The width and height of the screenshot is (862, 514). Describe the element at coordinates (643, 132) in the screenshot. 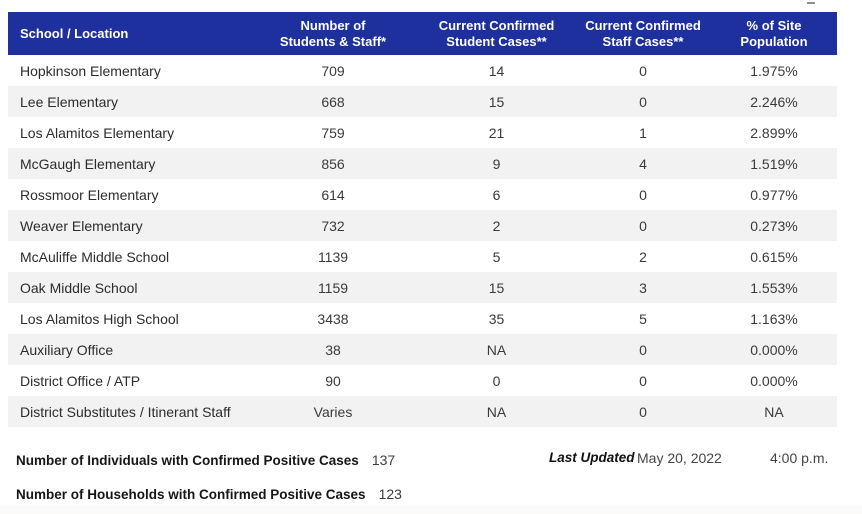

I see `staff-cases-cell: 1` at that location.